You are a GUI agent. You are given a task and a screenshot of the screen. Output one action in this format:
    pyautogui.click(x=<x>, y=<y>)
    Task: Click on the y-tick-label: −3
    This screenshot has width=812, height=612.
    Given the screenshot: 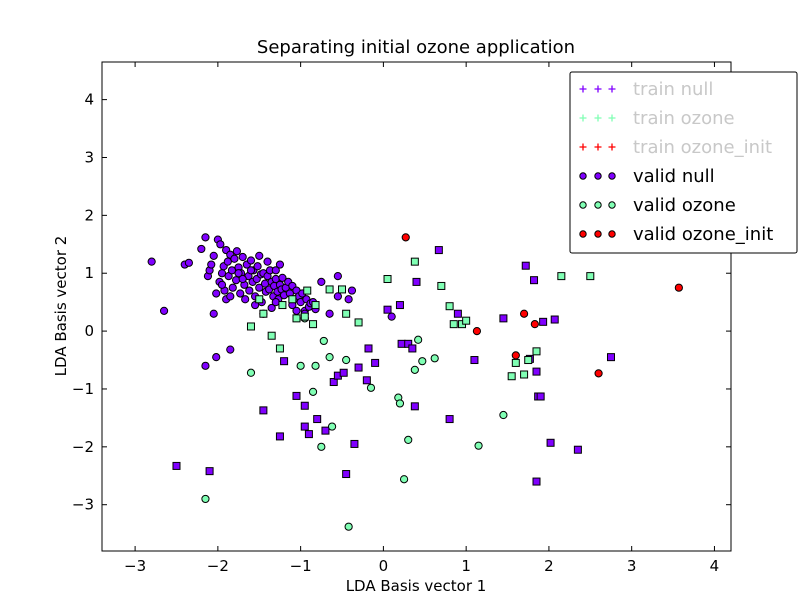 What is the action you would take?
    pyautogui.click(x=83, y=505)
    